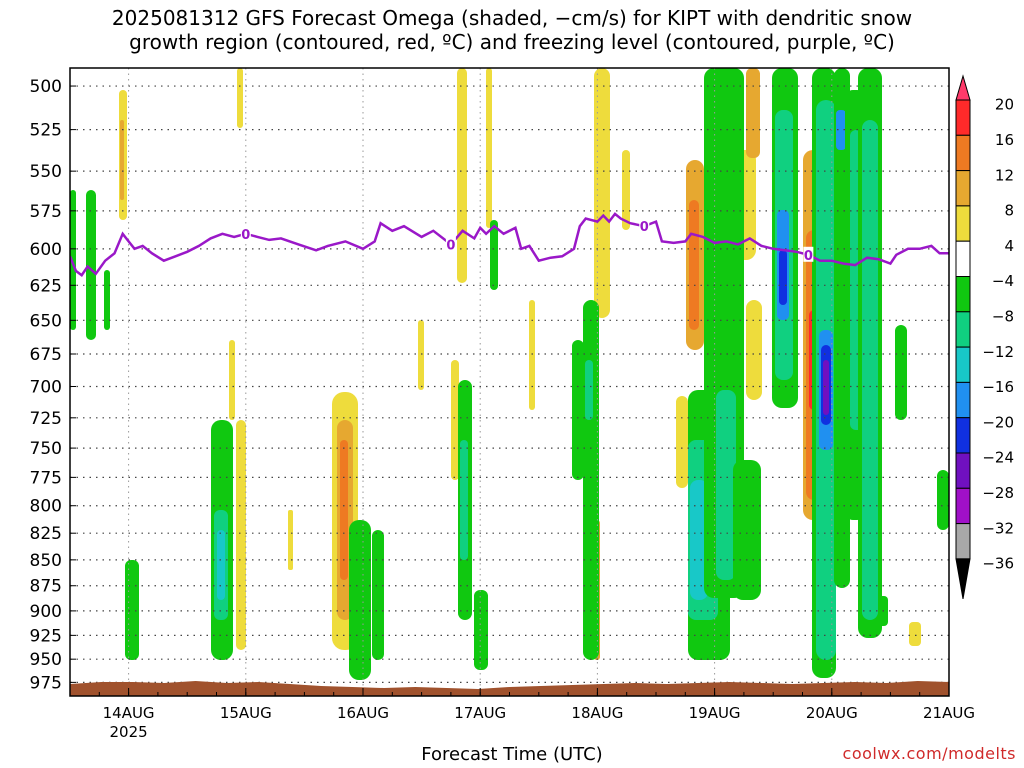 The image size is (1024, 768). Describe the element at coordinates (46, 286) in the screenshot. I see `y-tick-label: 625` at that location.